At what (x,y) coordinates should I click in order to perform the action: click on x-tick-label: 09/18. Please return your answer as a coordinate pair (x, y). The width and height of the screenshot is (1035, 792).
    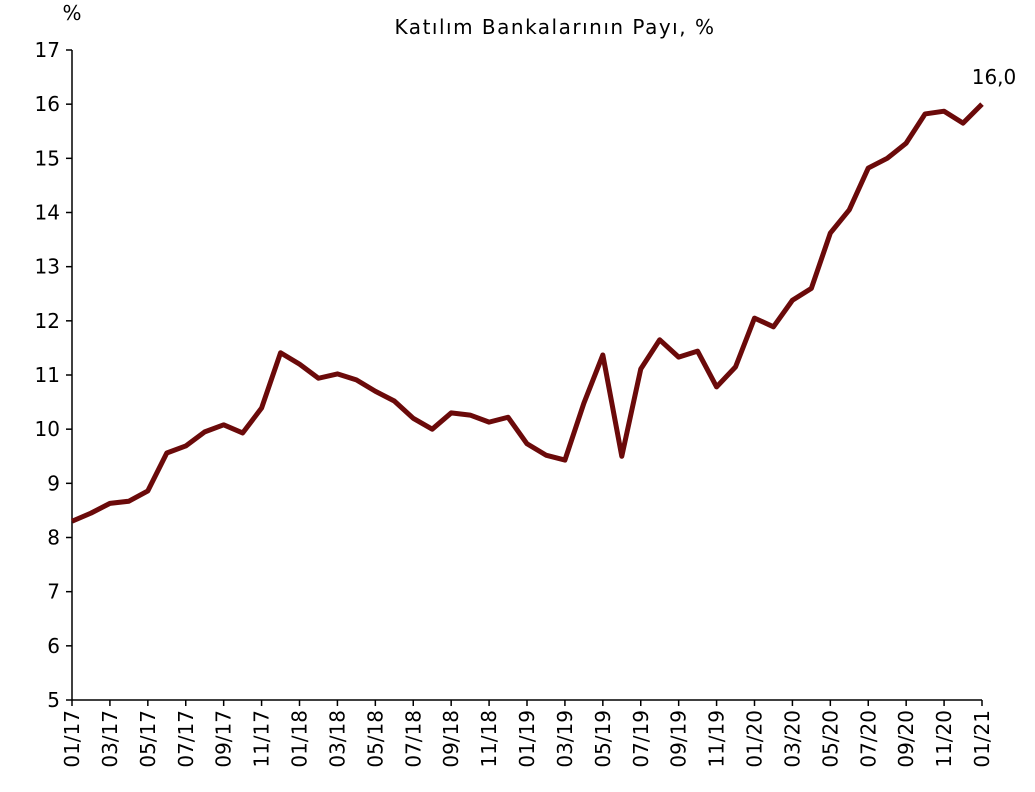
    Looking at the image, I should click on (451, 739).